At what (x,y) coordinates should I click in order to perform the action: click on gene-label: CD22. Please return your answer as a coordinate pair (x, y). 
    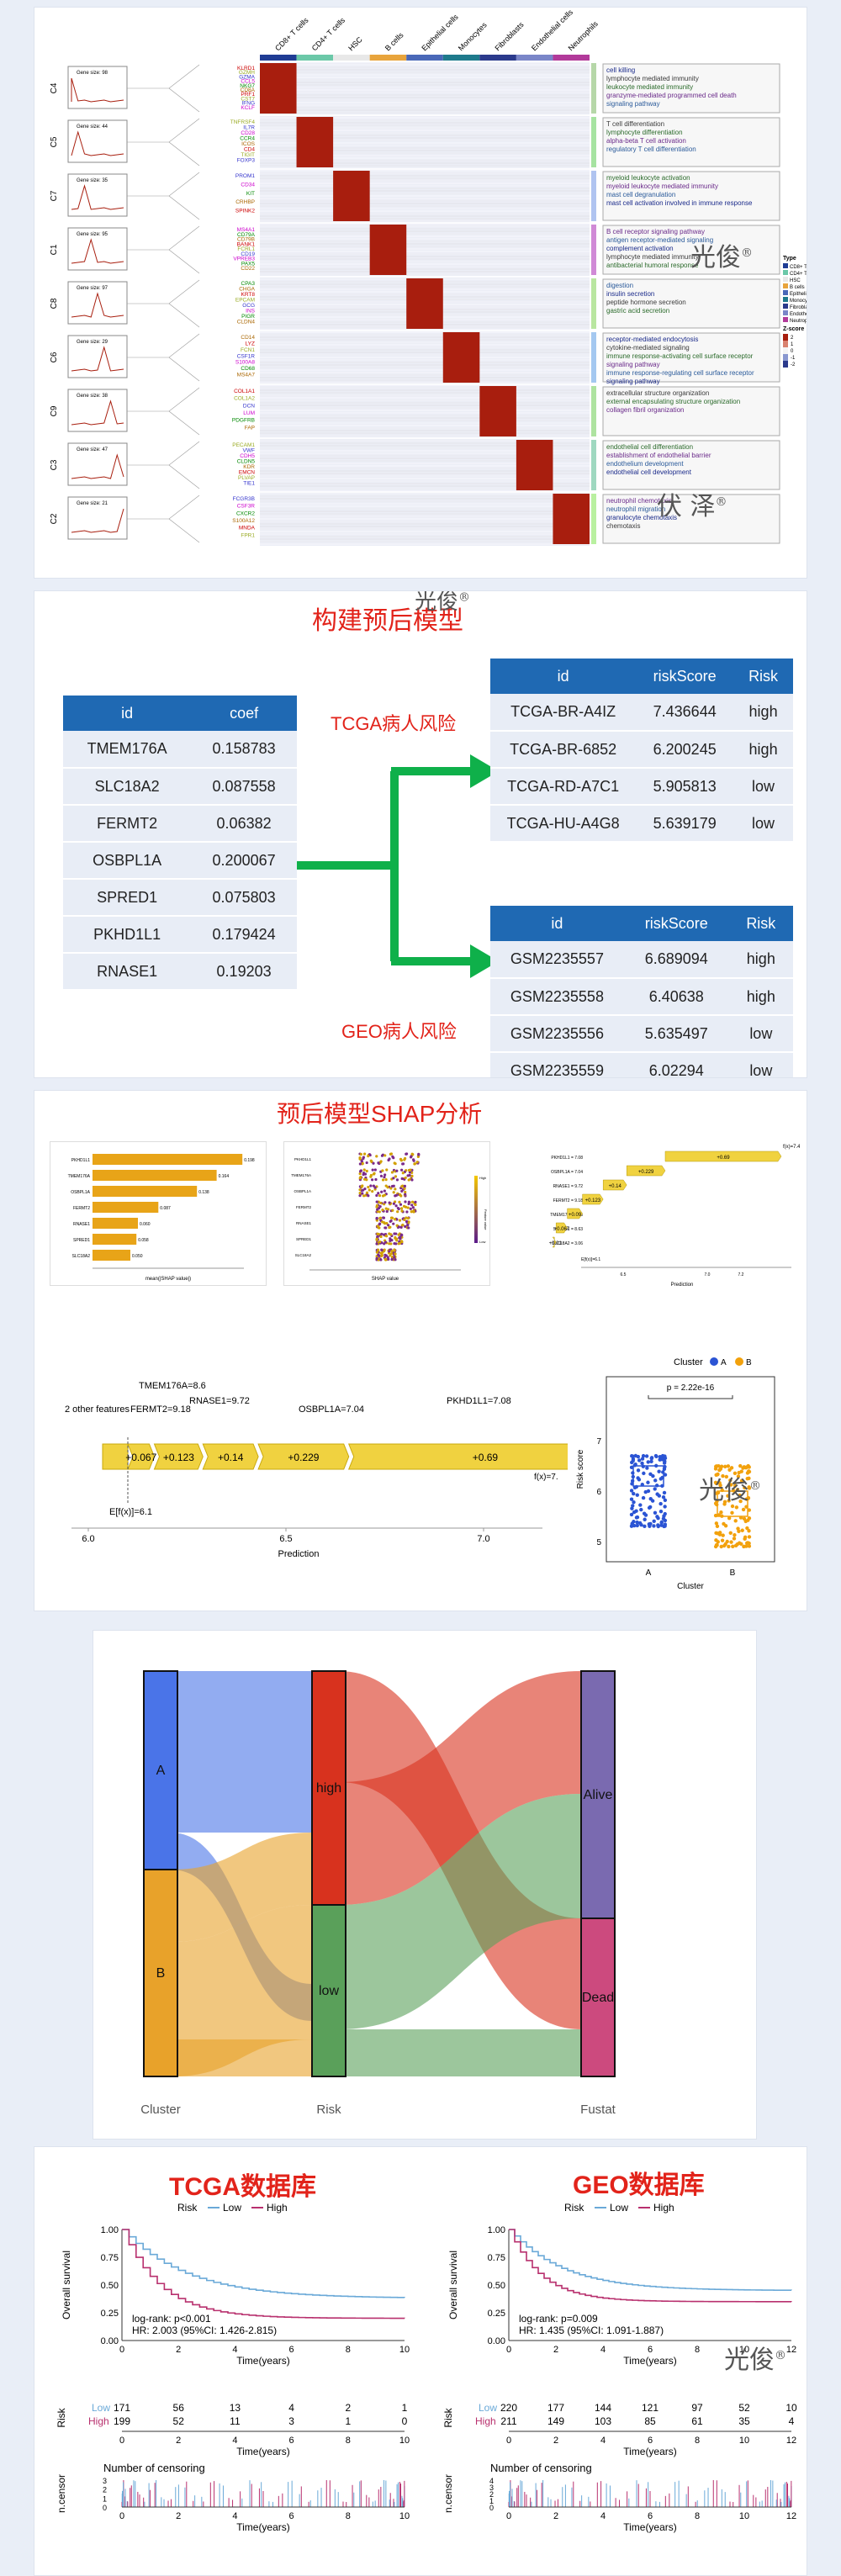
    Looking at the image, I should click on (248, 269).